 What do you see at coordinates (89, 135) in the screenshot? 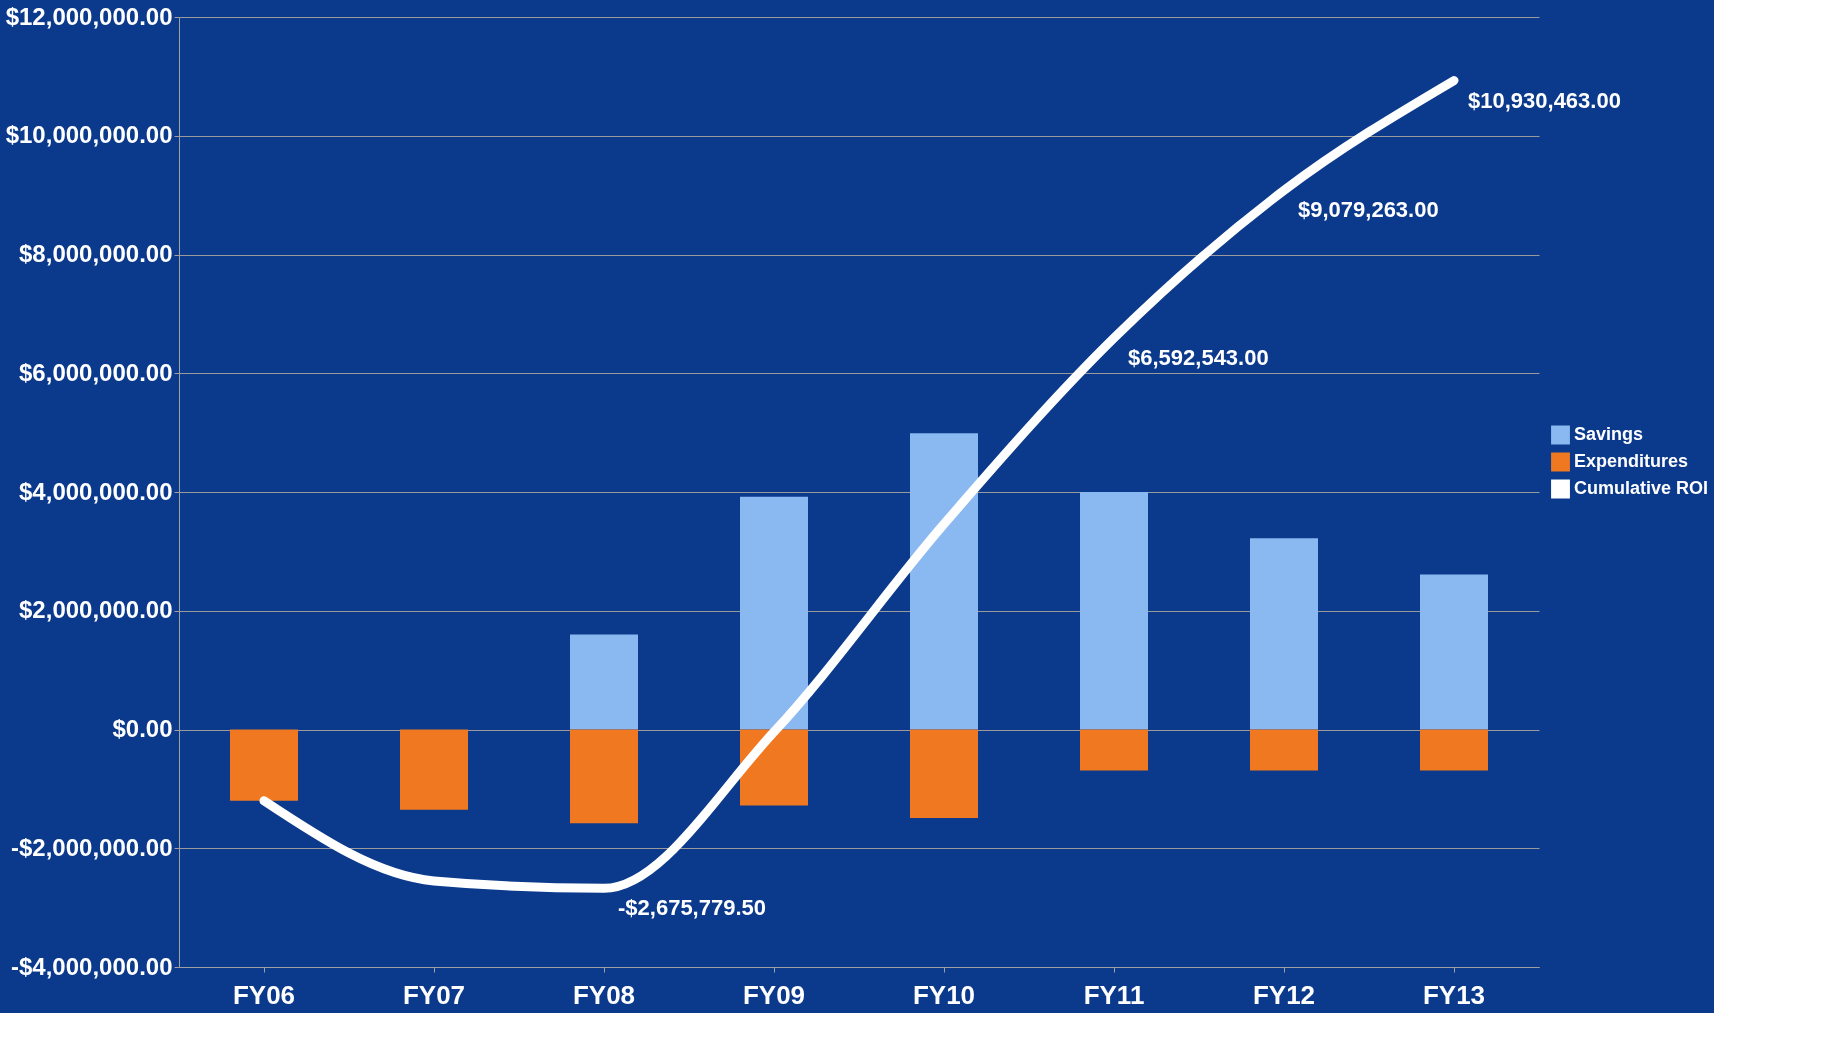
I see `y-tick-label: $10,000,000.00` at bounding box center [89, 135].